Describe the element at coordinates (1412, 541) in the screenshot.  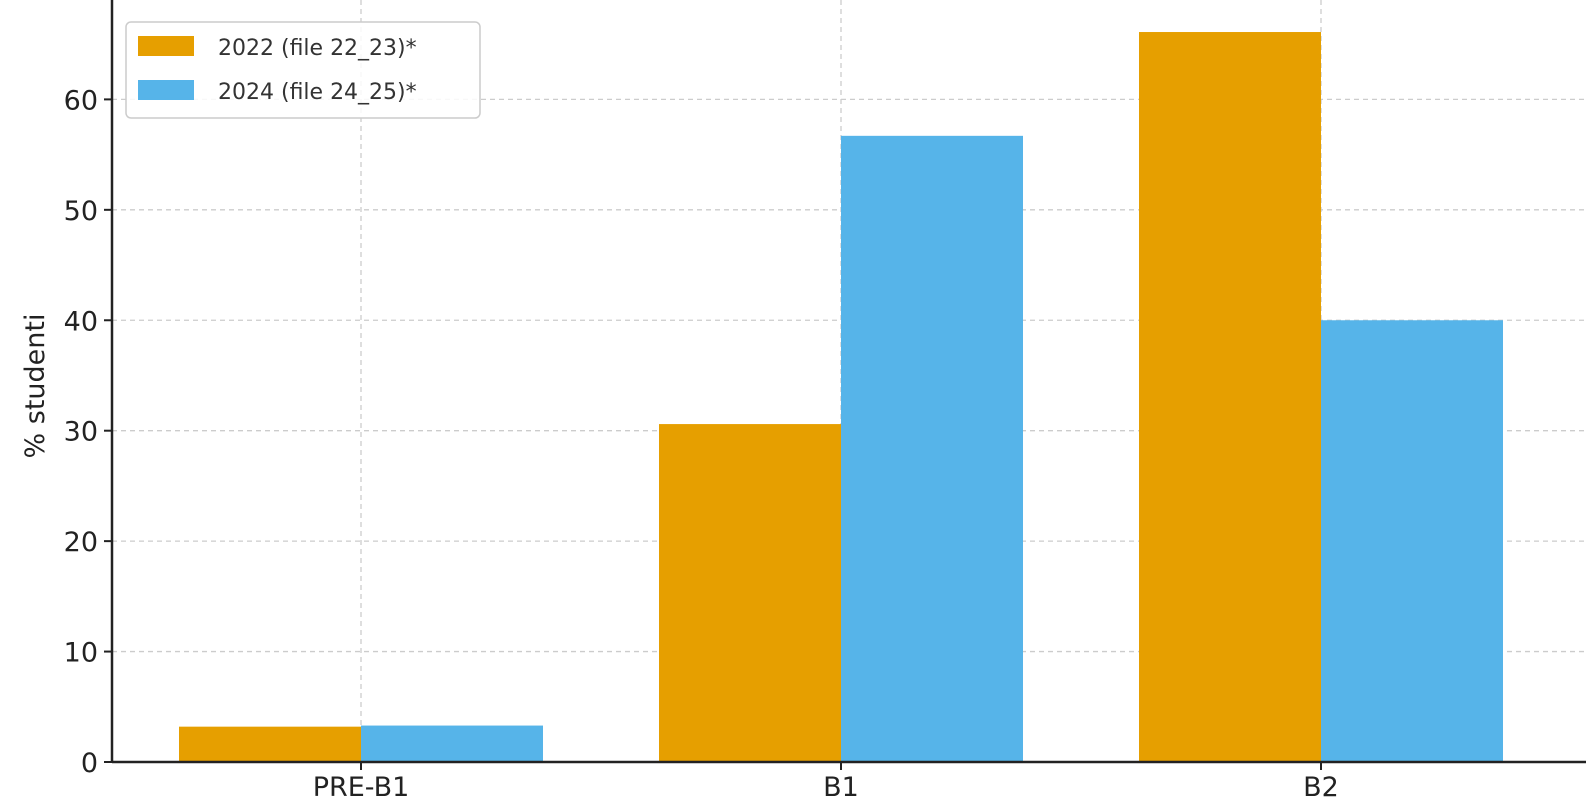
I see `bar-2024-b2` at that location.